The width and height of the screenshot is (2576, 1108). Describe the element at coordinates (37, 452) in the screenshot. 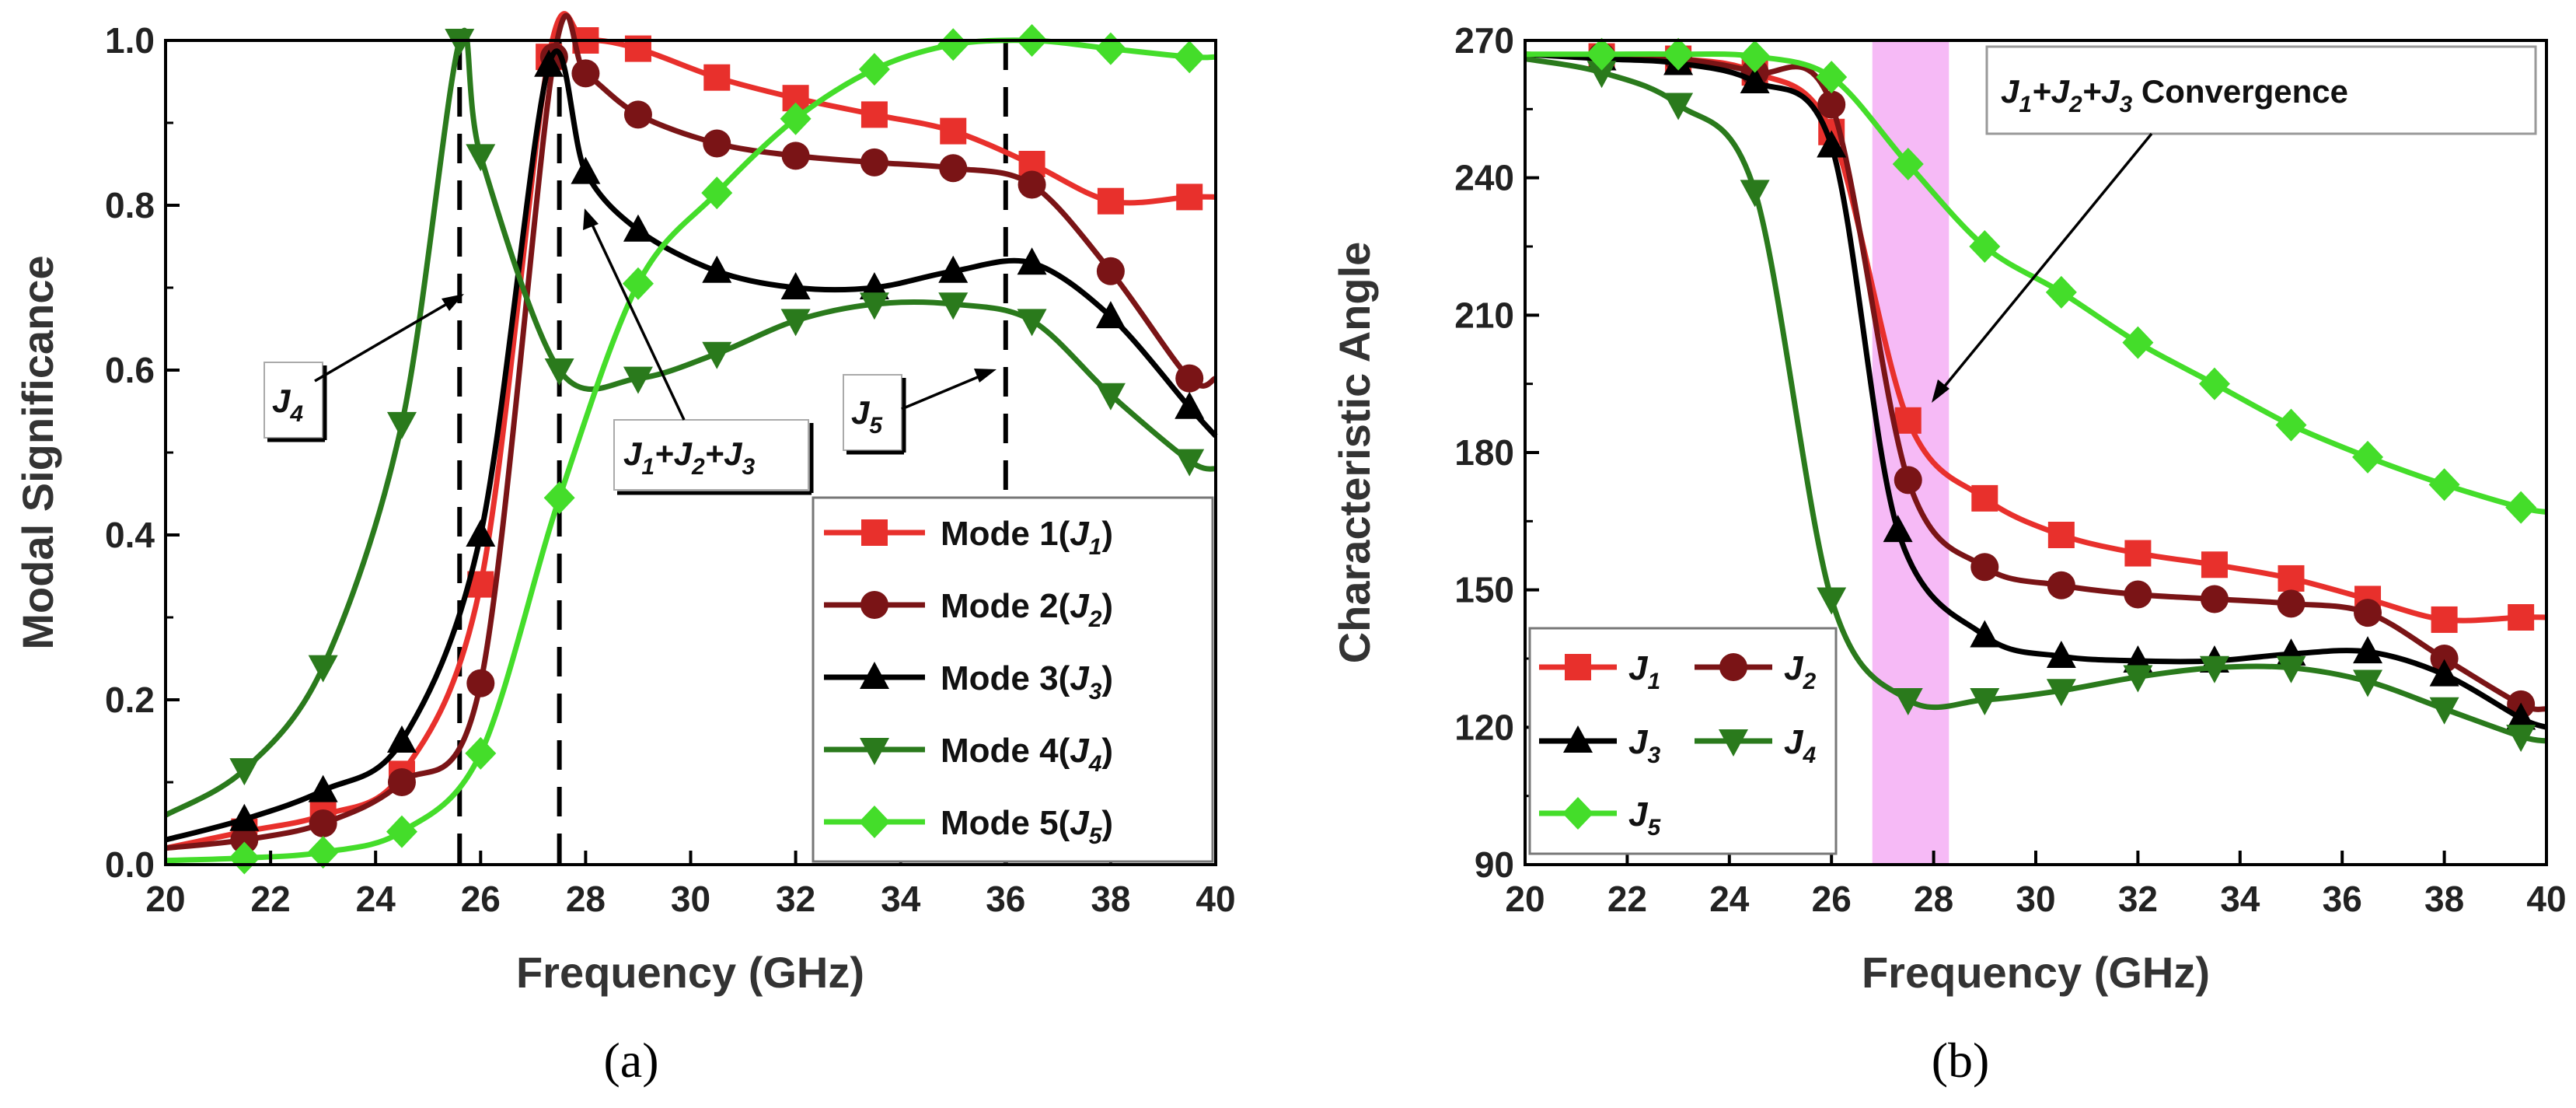

I see `panel-a-y-axis-title: Modal Significance` at that location.